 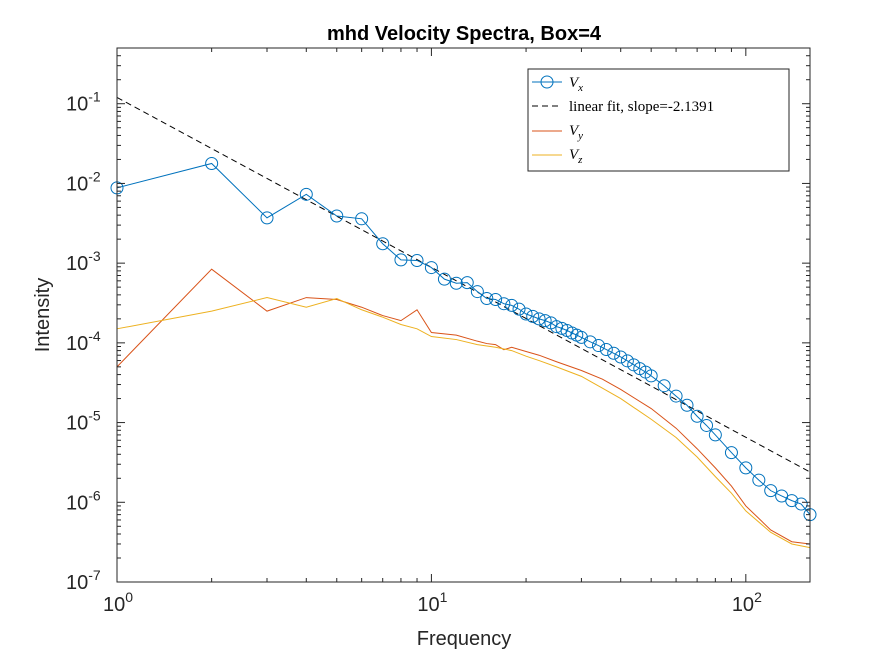 What do you see at coordinates (432, 602) in the screenshot?
I see `x-tick-label: 10¹` at bounding box center [432, 602].